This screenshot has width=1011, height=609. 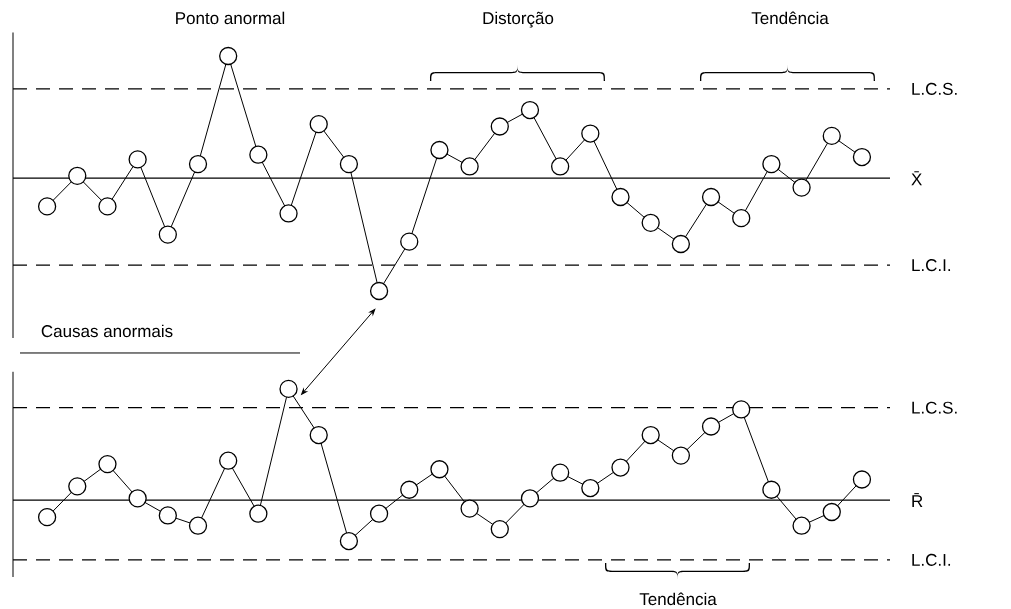 I want to click on text: Causas anormais, so click(x=107, y=331).